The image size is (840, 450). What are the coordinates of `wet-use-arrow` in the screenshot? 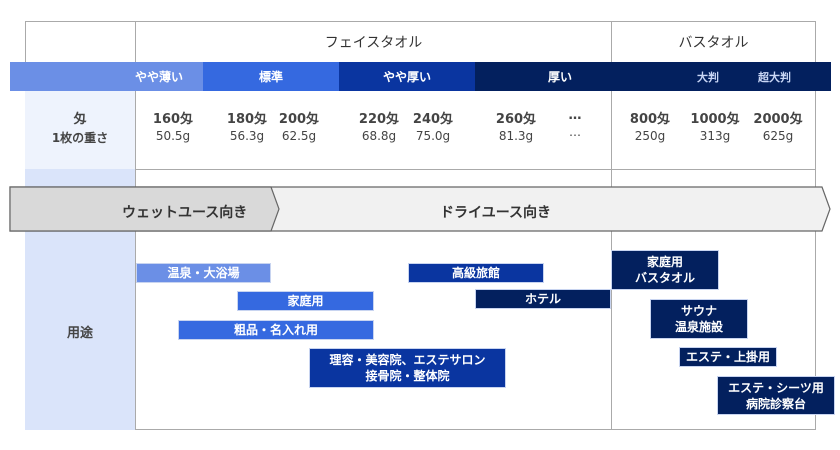 It's located at (144, 209).